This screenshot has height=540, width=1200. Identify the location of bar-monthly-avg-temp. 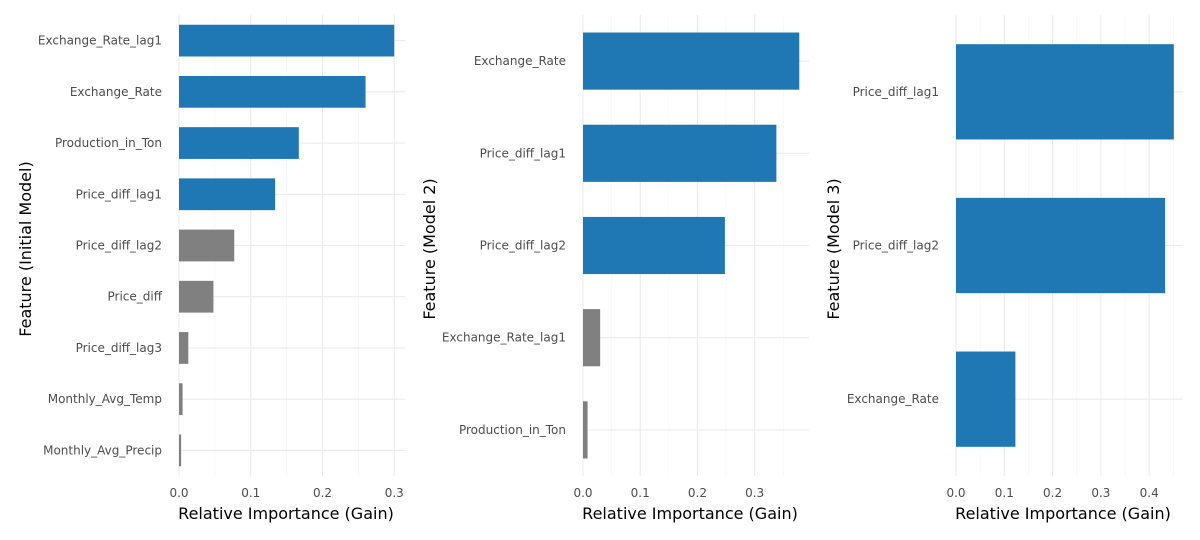
(181, 399).